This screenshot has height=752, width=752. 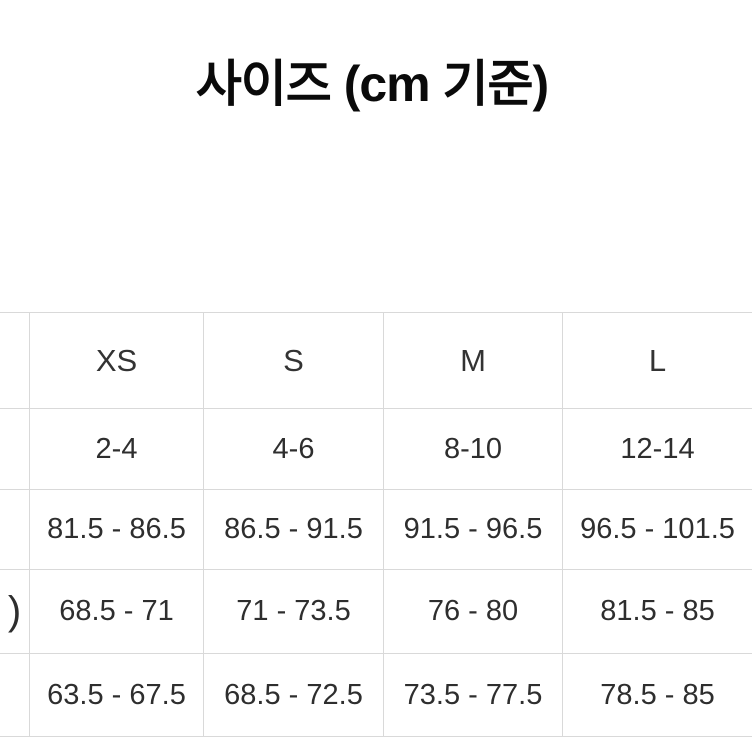 What do you see at coordinates (657, 695) in the screenshot?
I see `table-cell: 78.5 - 85` at bounding box center [657, 695].